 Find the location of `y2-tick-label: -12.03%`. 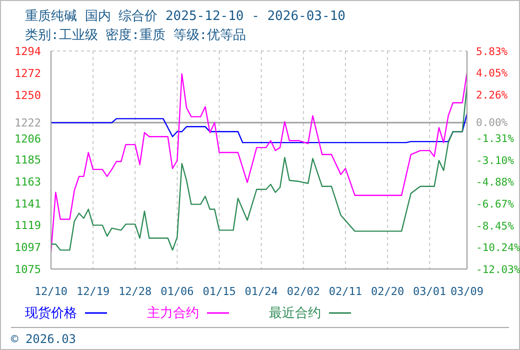

y2-tick-label: -12.03% is located at coordinates (498, 270).